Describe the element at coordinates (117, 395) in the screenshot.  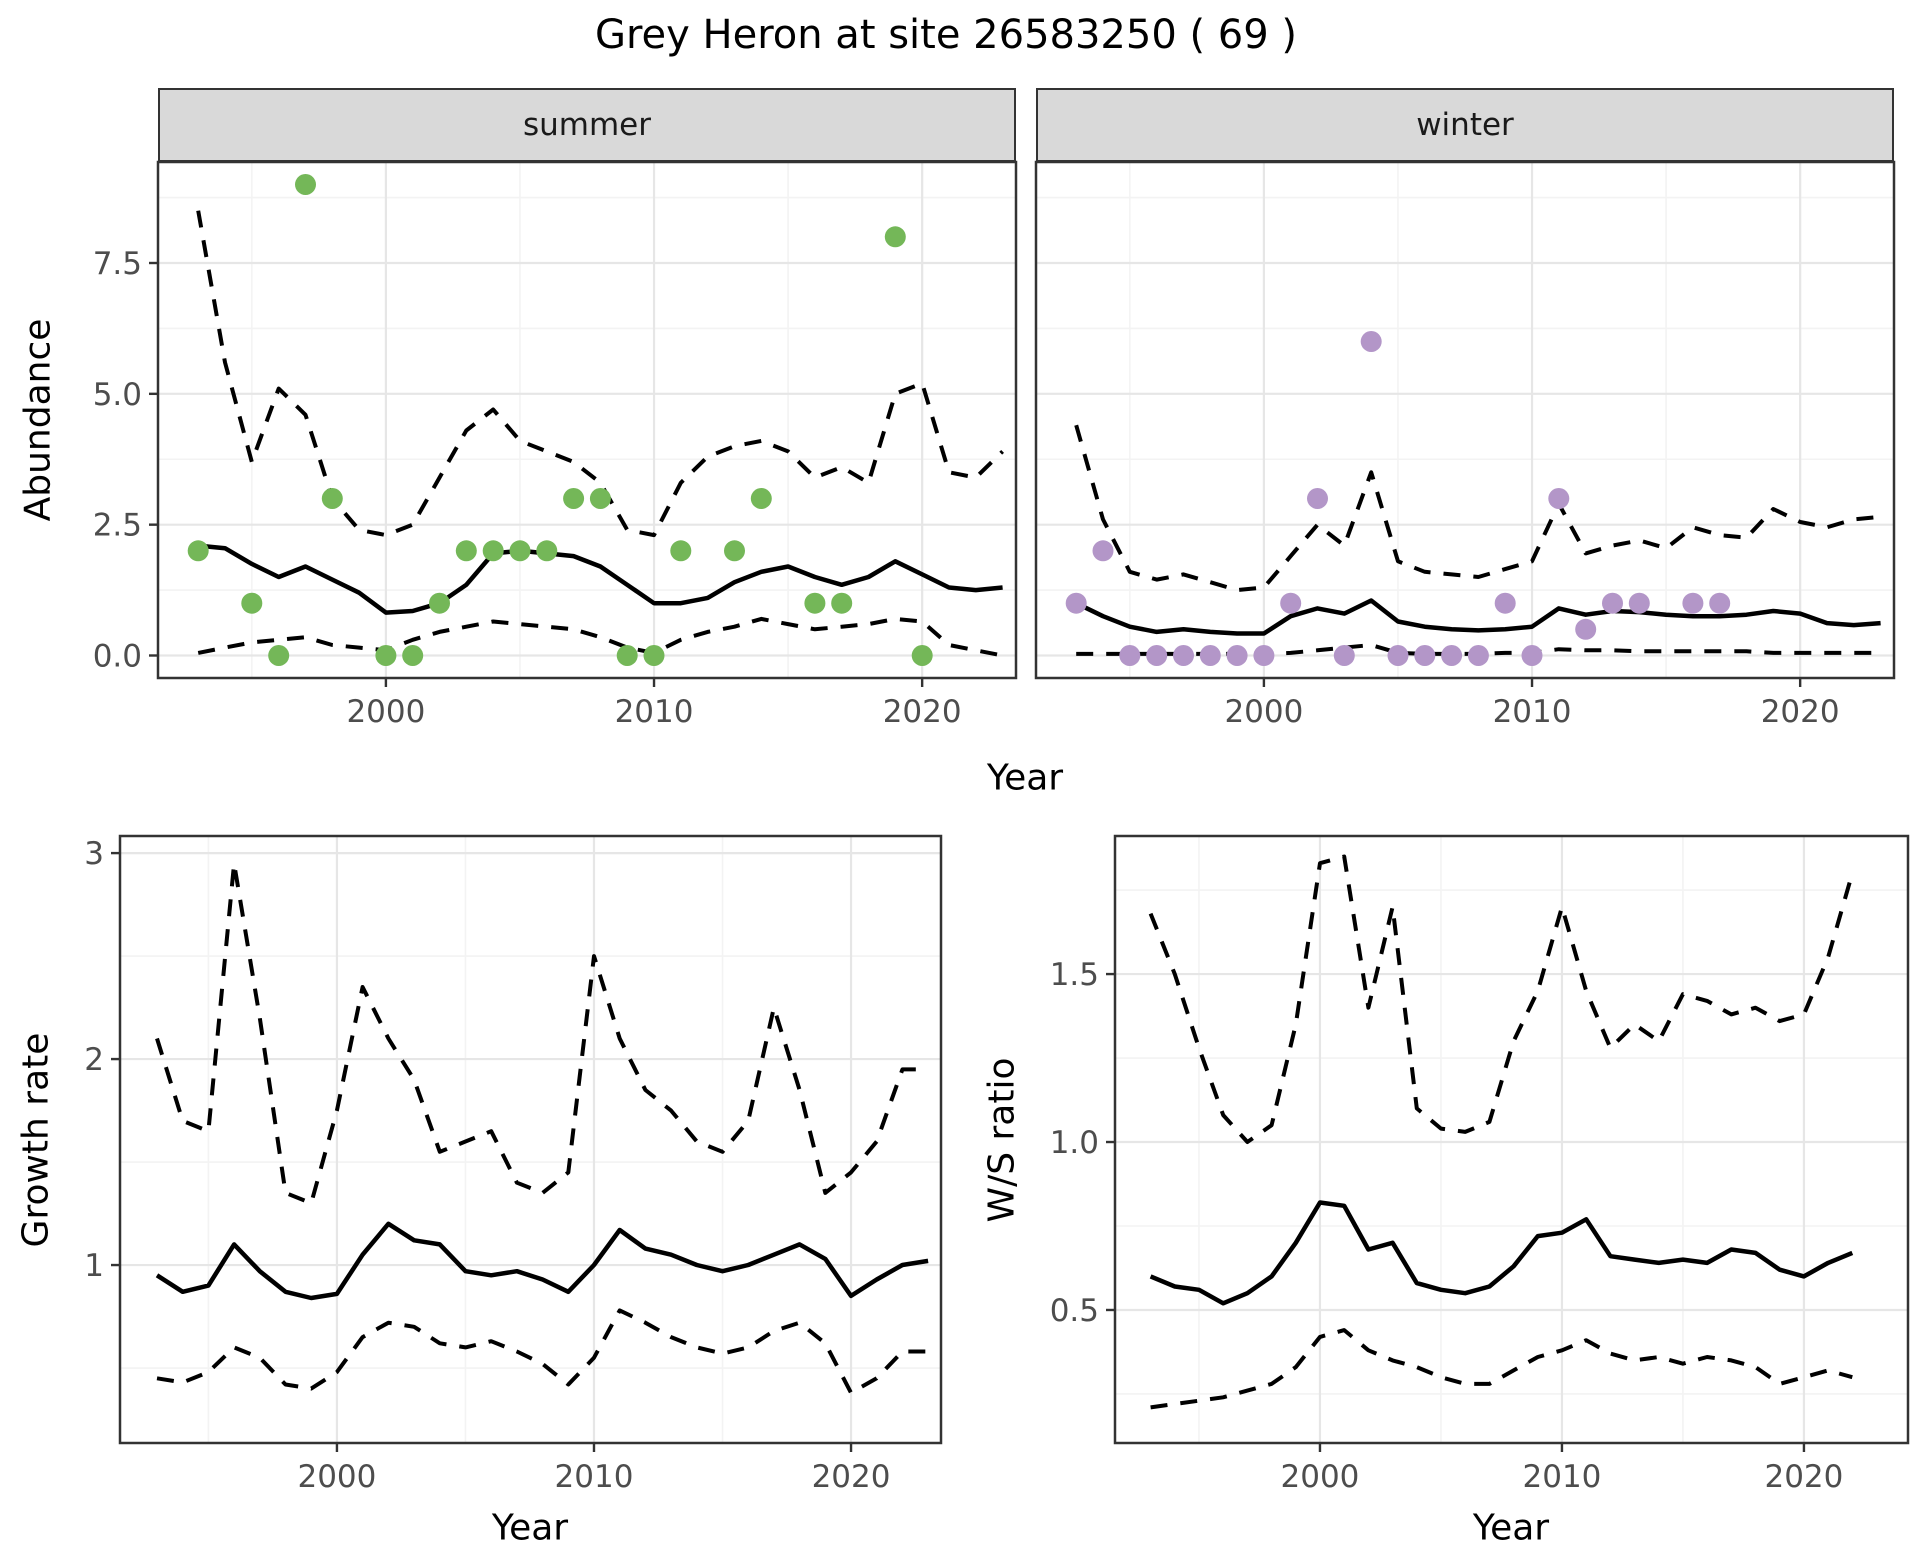
I see `y-tick-label: 5.0` at that location.